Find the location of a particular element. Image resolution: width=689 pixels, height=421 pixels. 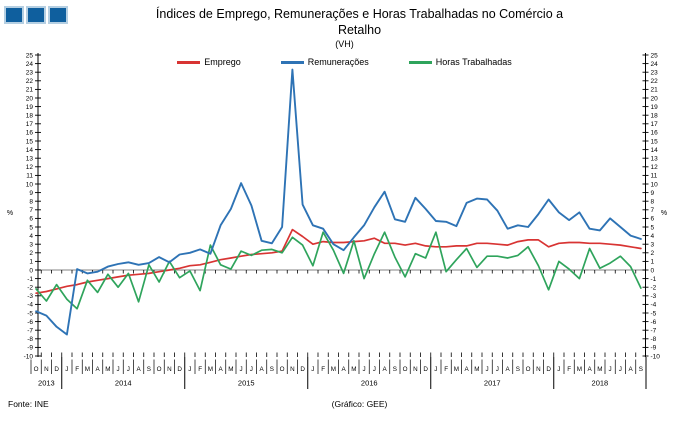

y-tick-label-left: 24 is located at coordinates (30, 64).